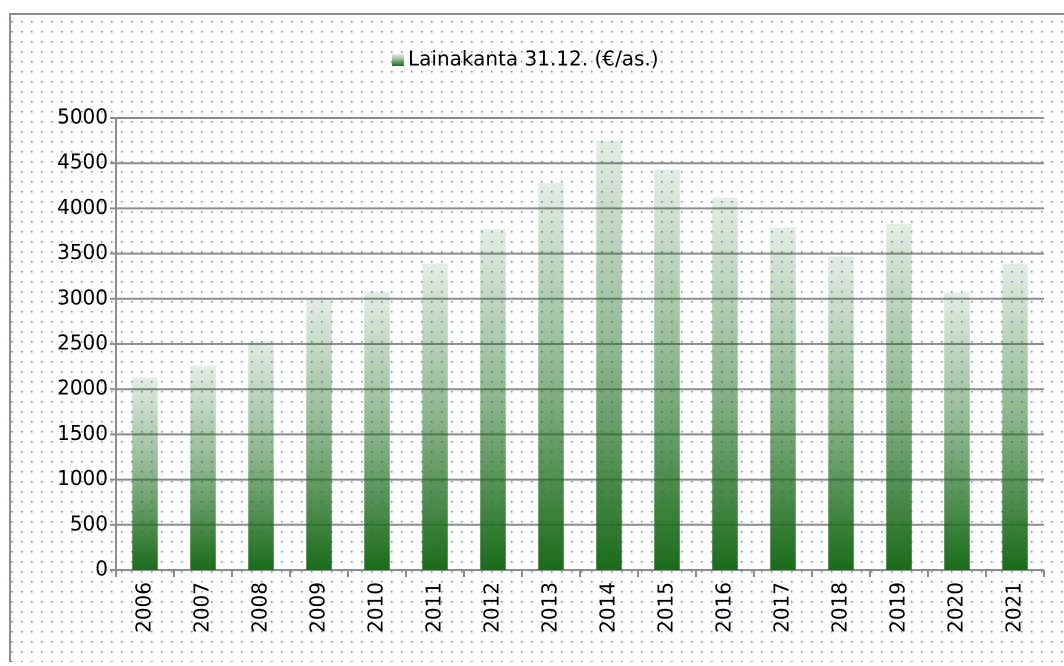 Image resolution: width=1064 pixels, height=666 pixels. I want to click on legend-label: Lainakanta 31.12. (€/as.), so click(533, 59).